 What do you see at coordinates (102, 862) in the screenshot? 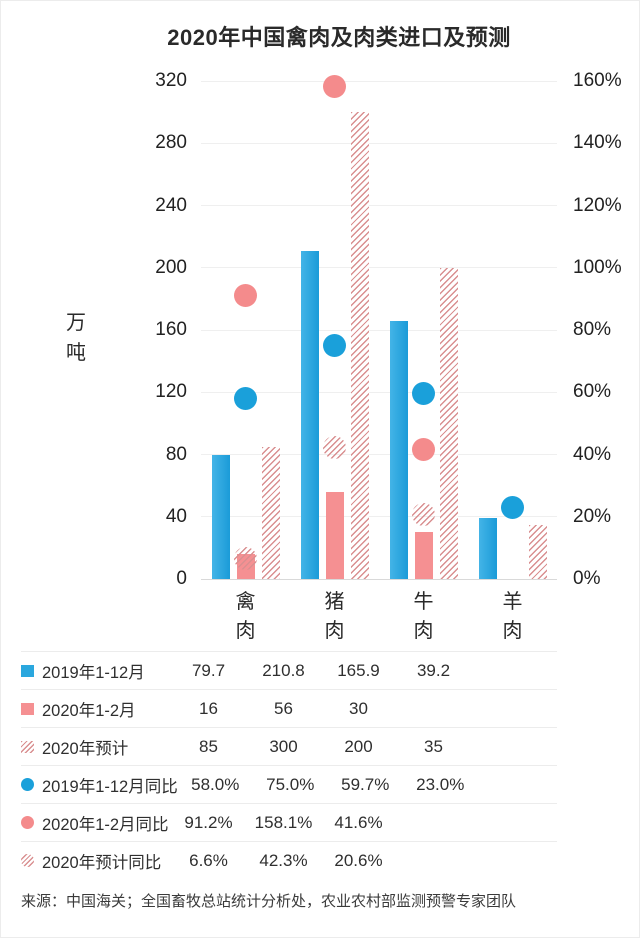
I see `legend-label: 2020年预计同比` at bounding box center [102, 862].